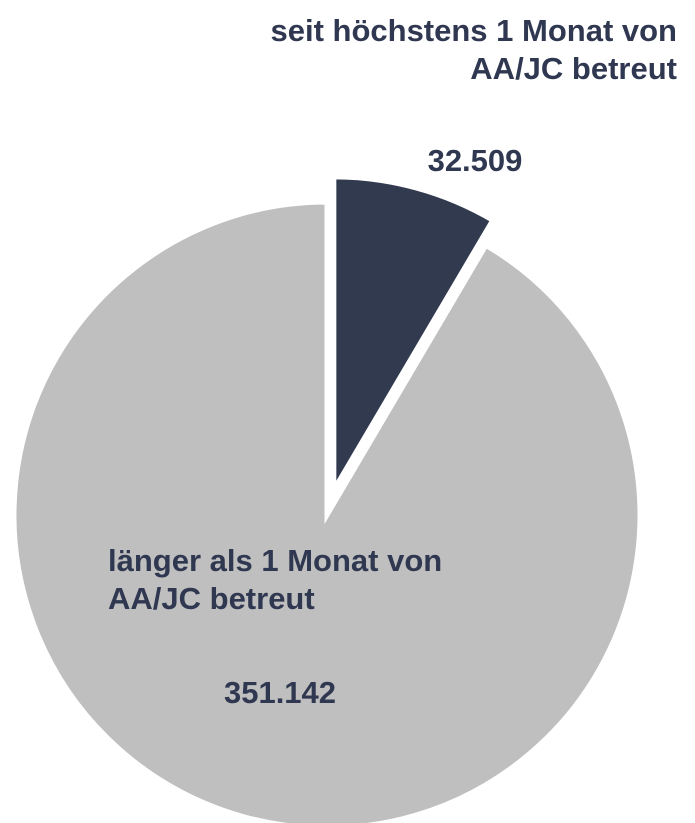  I want to click on slice-label: länger als 1 Monat von AA/JC betreut, so click(275, 579).